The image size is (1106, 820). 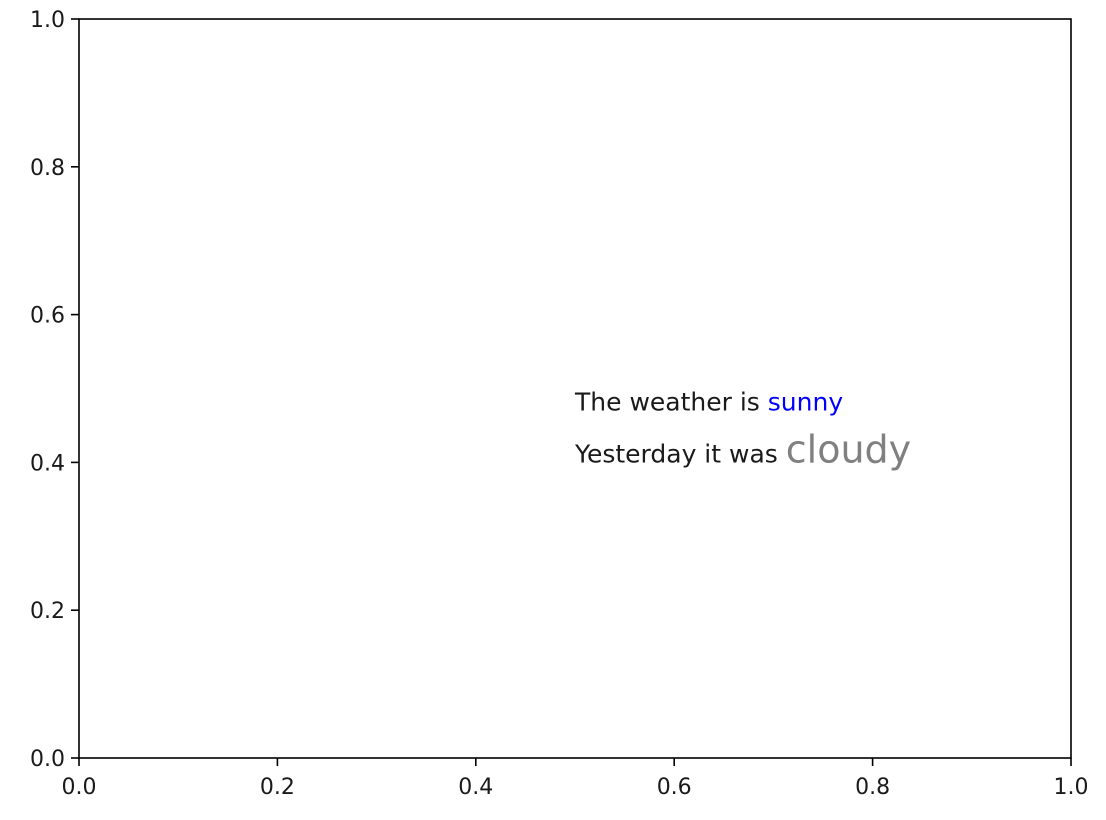 I want to click on x-tick-label: 0.4, so click(x=475, y=787).